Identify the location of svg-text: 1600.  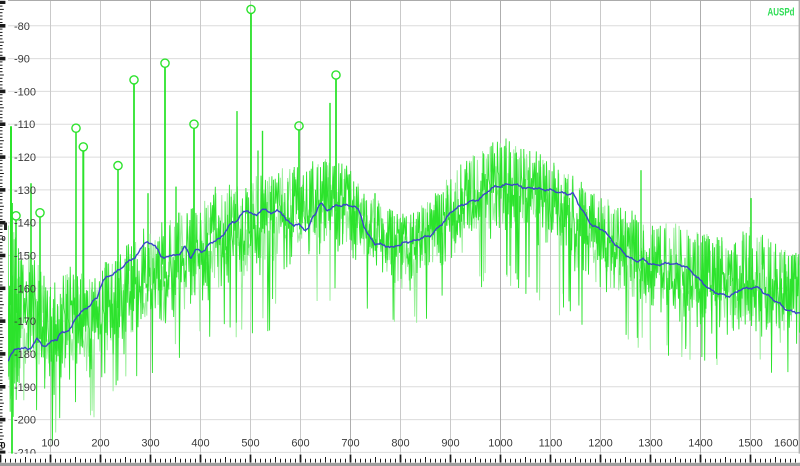
(786, 444).